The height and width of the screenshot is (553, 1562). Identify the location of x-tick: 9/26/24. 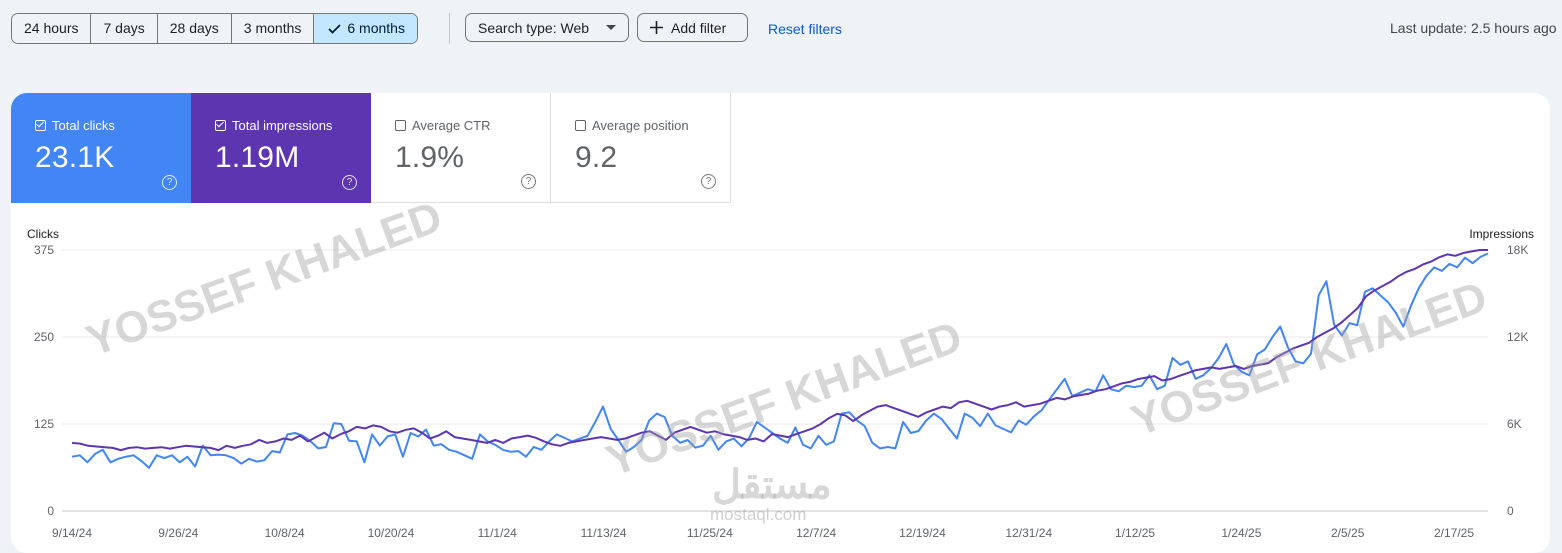
(178, 531).